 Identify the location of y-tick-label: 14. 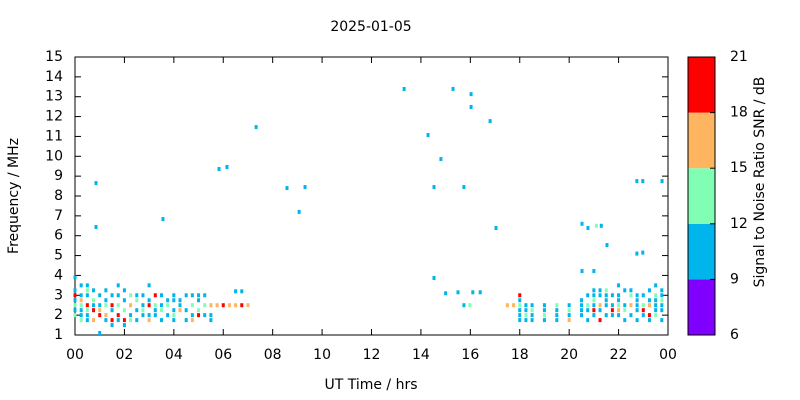
(54, 77).